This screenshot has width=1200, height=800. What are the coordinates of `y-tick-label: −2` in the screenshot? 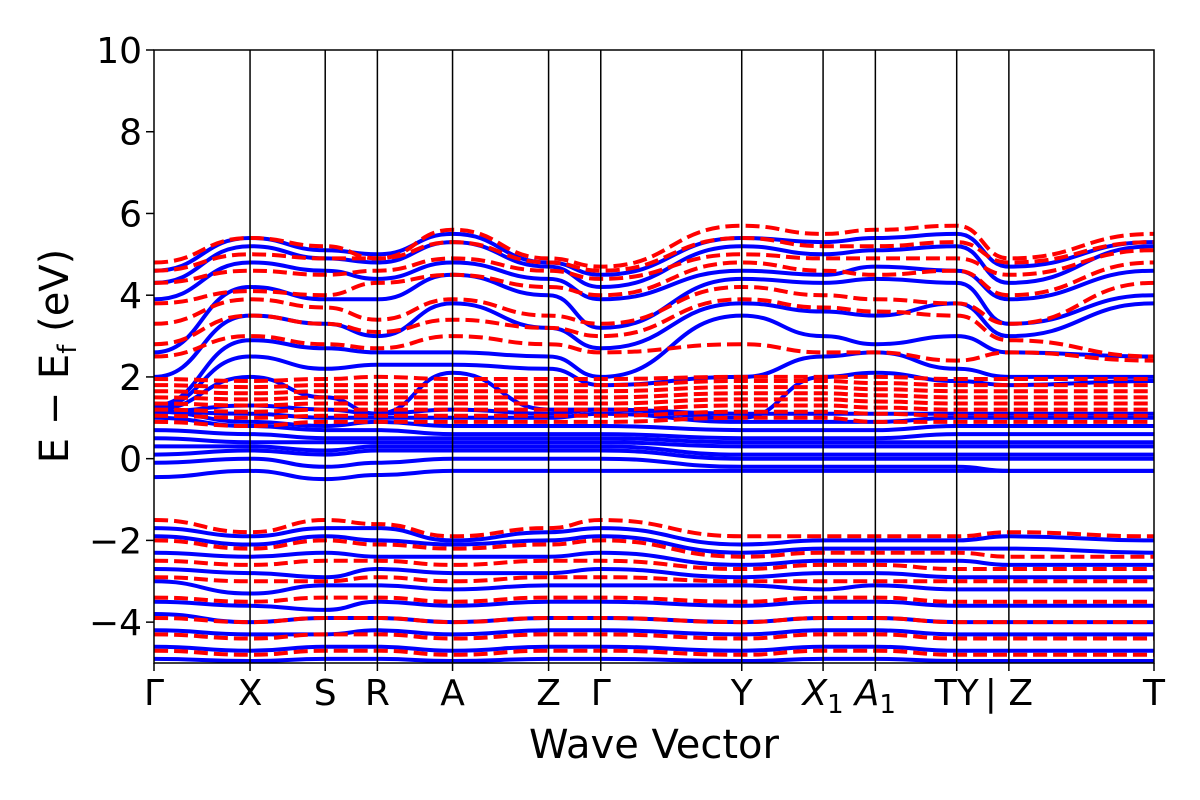 It's located at (115, 541).